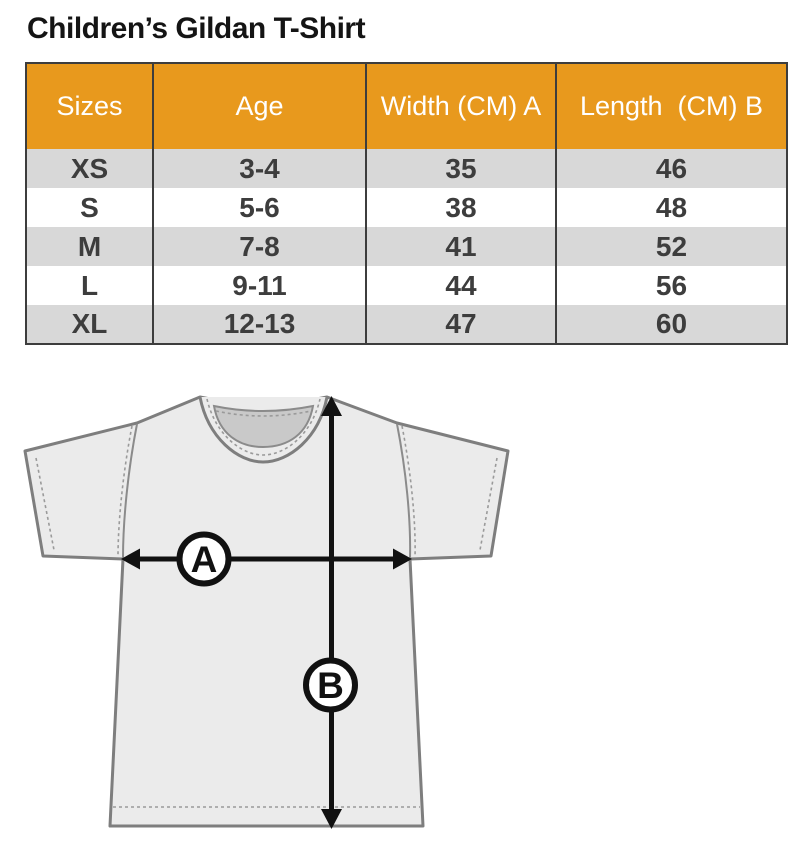 The image size is (800, 857). I want to click on size-cell: XL, so click(89, 324).